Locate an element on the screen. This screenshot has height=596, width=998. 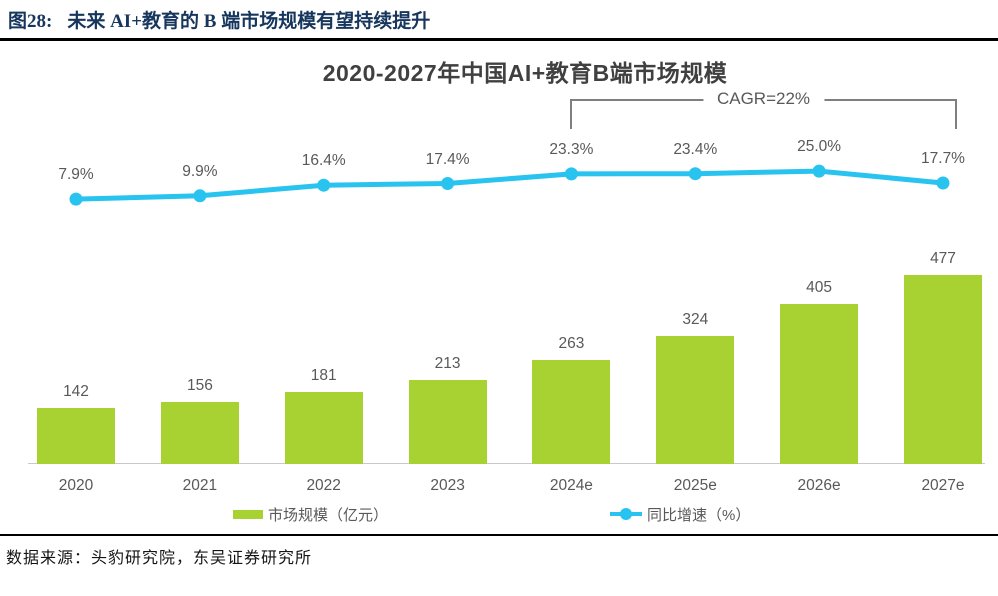
x-axis-label: 2023 is located at coordinates (447, 485).